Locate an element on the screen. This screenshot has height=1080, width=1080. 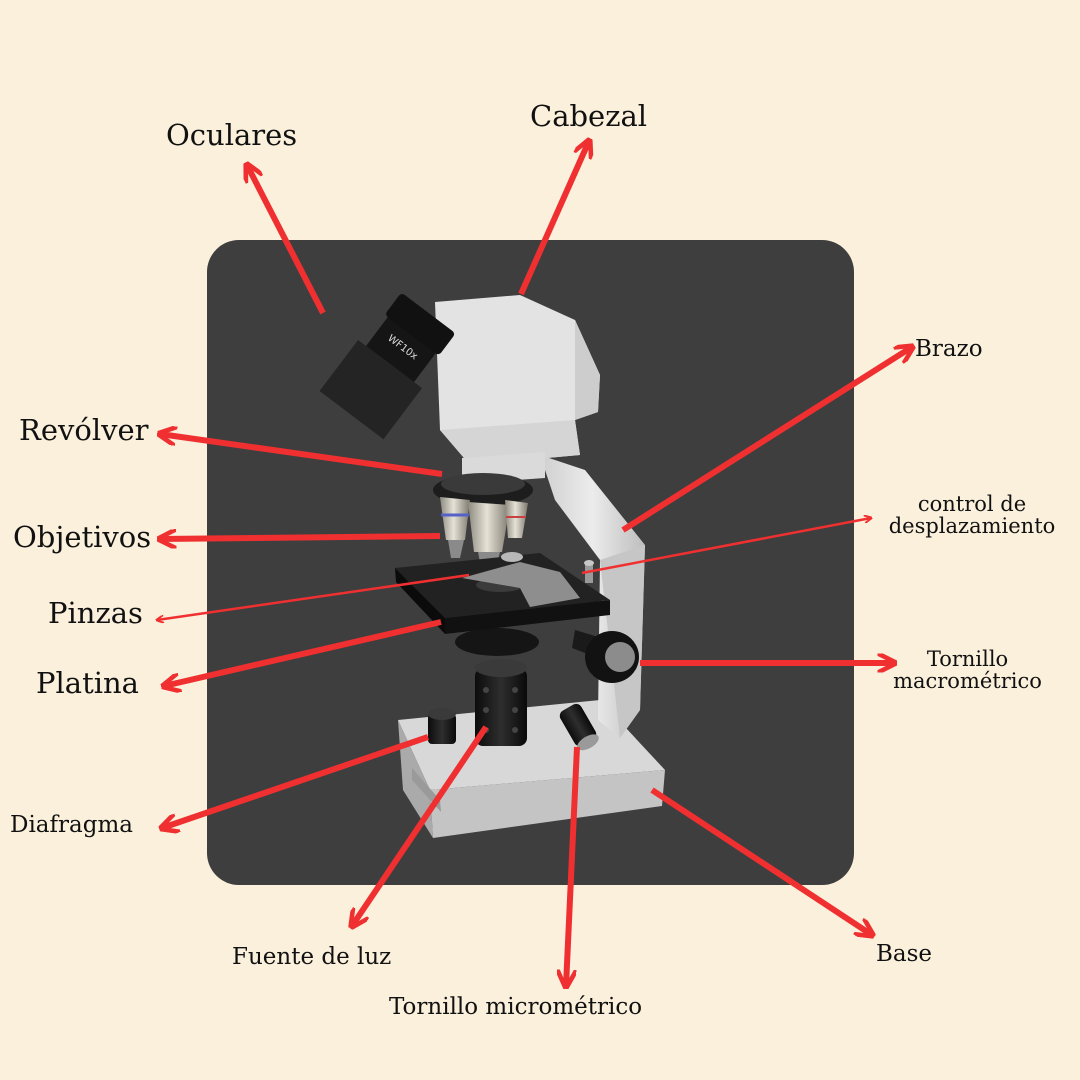
base-front is located at coordinates (547, 804).